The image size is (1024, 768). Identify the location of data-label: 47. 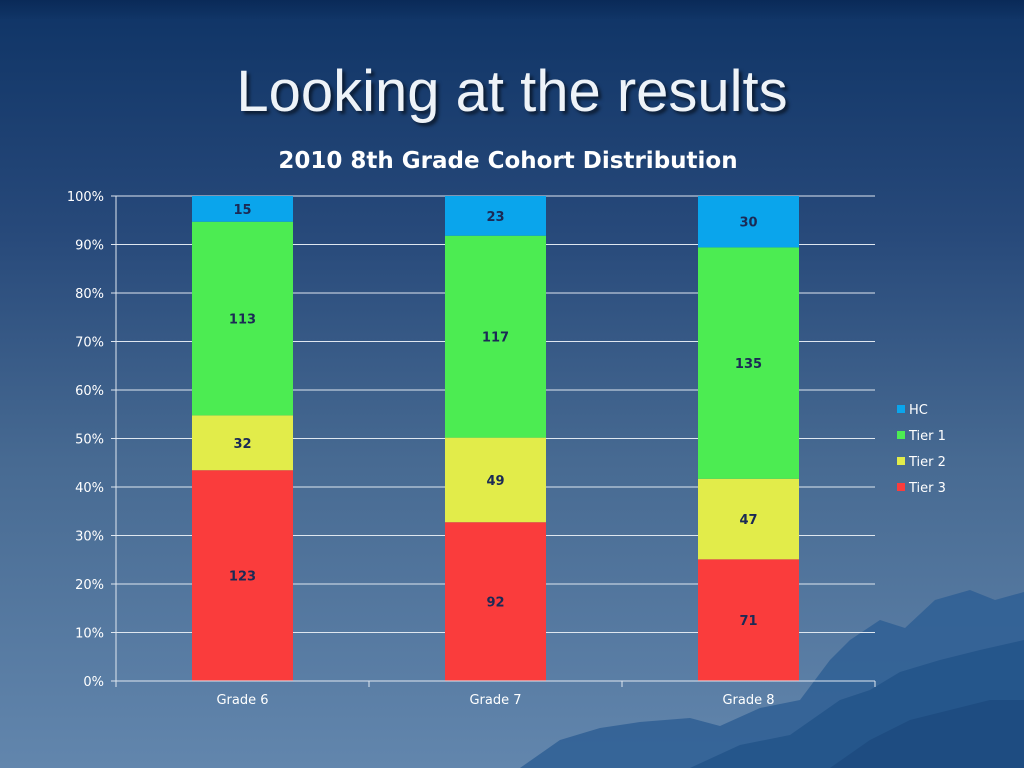
(748, 520).